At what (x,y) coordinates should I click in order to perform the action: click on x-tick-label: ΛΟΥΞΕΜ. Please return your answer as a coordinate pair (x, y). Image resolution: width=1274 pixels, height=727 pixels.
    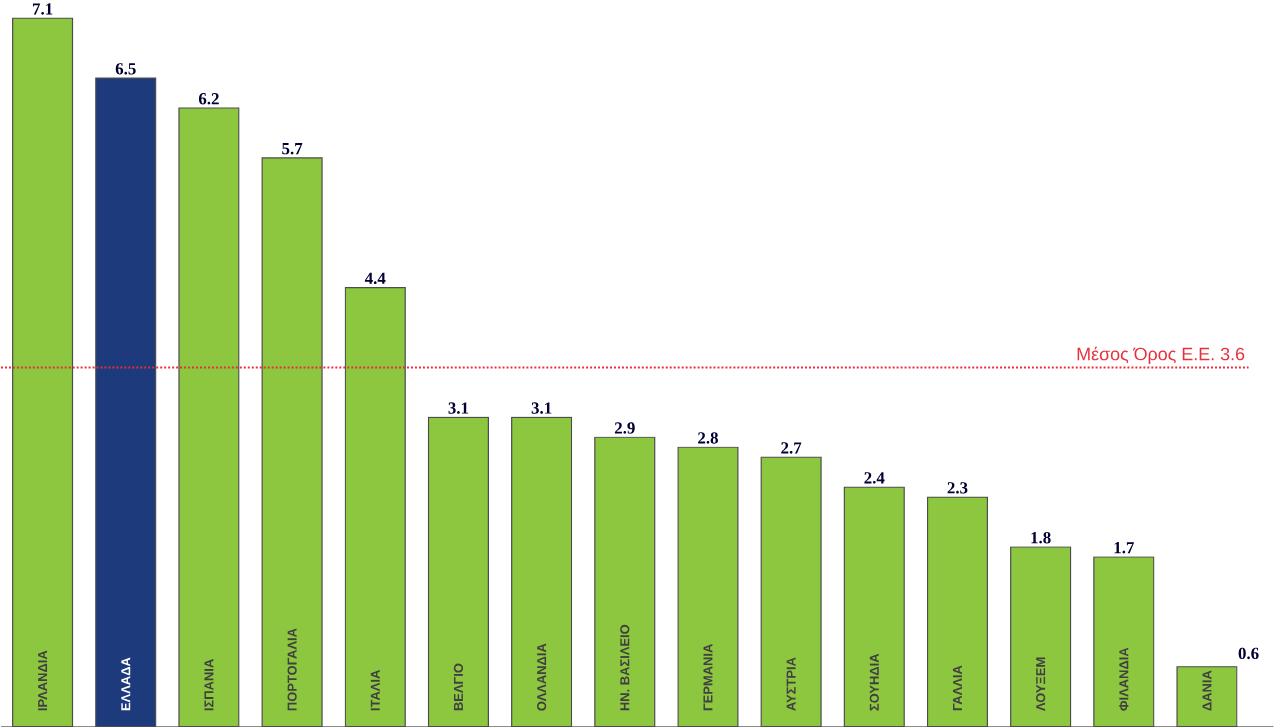
    Looking at the image, I should click on (1041, 684).